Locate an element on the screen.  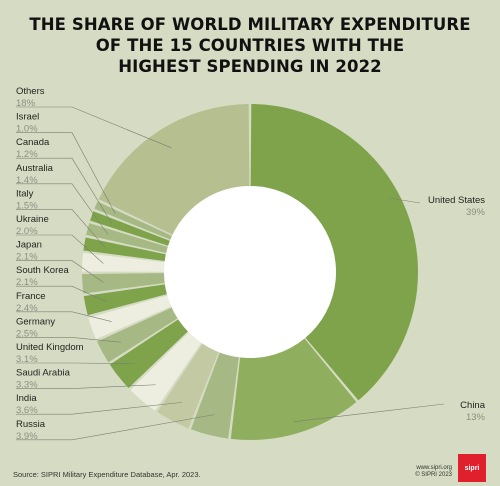
title-line-3: HIGHEST SPENDING IN 2022 is located at coordinates (250, 66).